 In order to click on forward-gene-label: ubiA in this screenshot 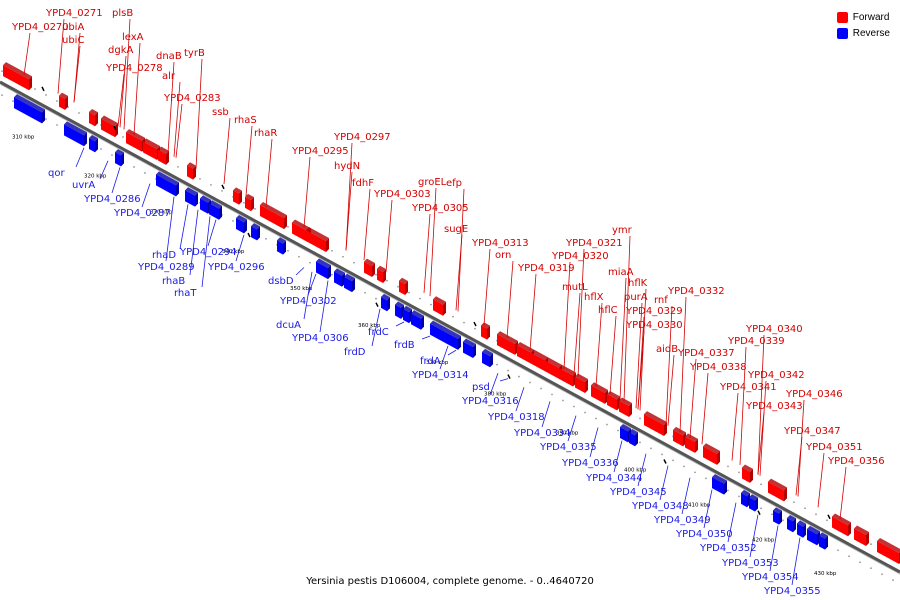, I will do `click(73, 27)`.